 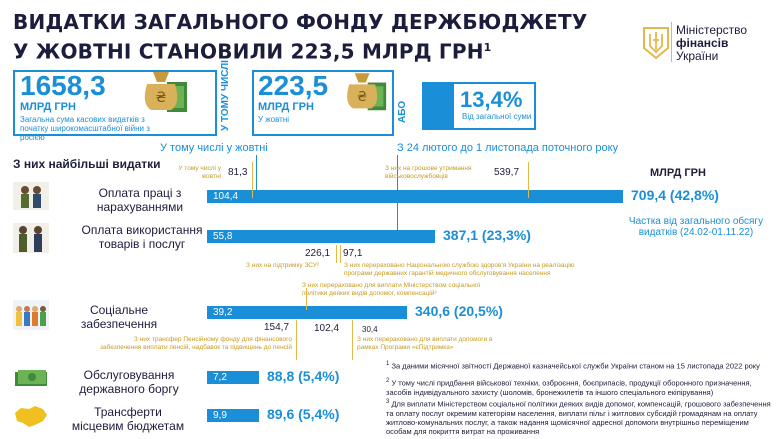 What do you see at coordinates (48, 107) in the screenshot?
I see `total-spending-unit: МЛРД ГРН` at bounding box center [48, 107].